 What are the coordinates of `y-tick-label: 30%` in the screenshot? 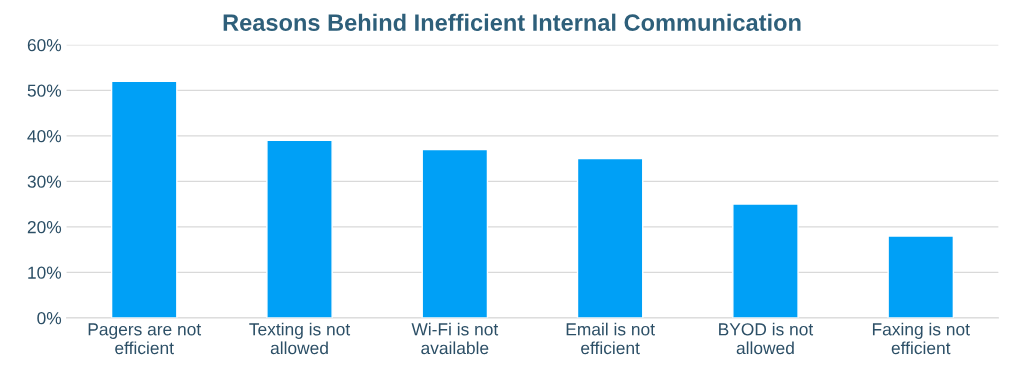 It's located at (44, 181).